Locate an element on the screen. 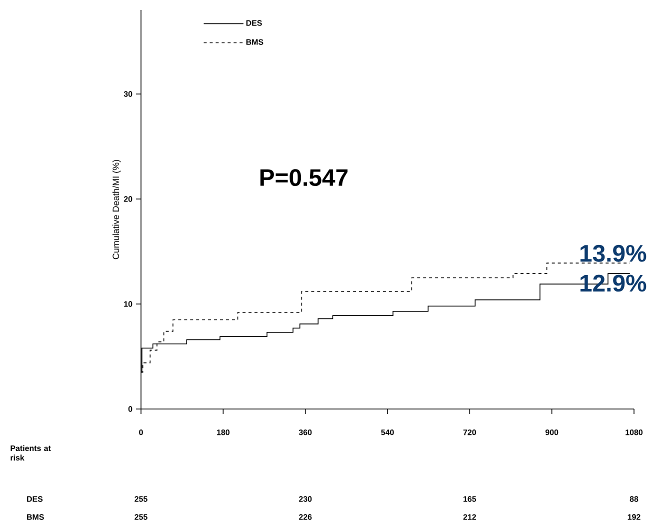 The width and height of the screenshot is (648, 527). y-axis-title: Cumulative Death/MI (%) is located at coordinates (116, 210).